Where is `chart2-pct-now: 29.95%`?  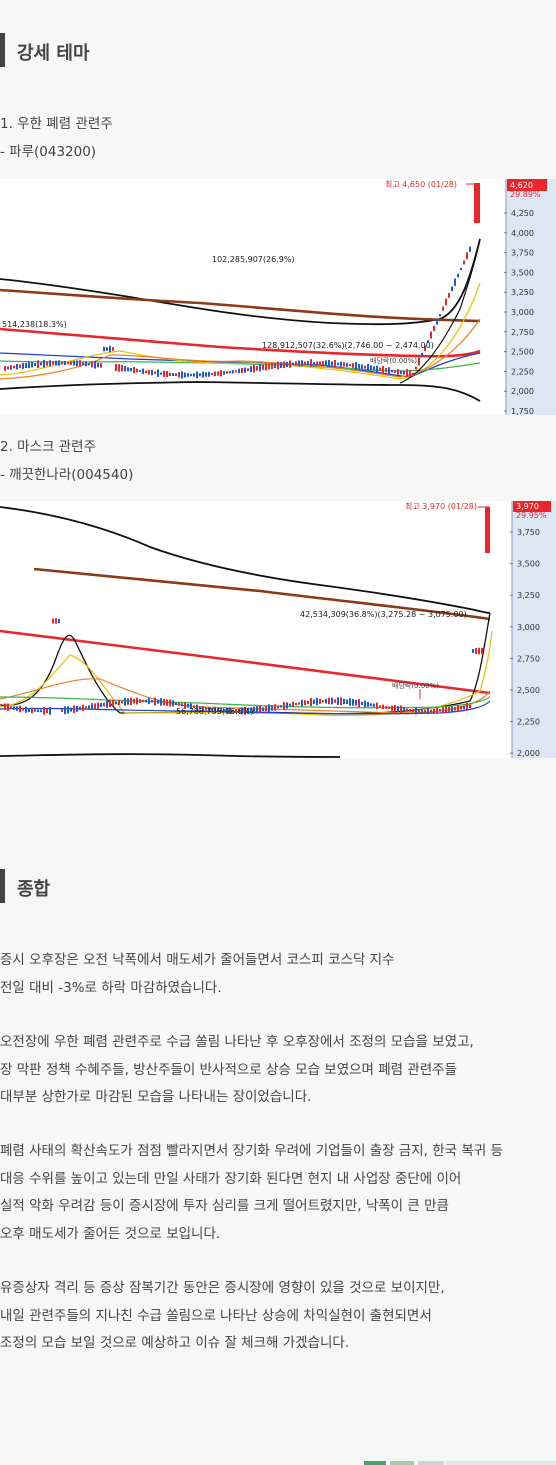 chart2-pct-now: 29.95% is located at coordinates (531, 515).